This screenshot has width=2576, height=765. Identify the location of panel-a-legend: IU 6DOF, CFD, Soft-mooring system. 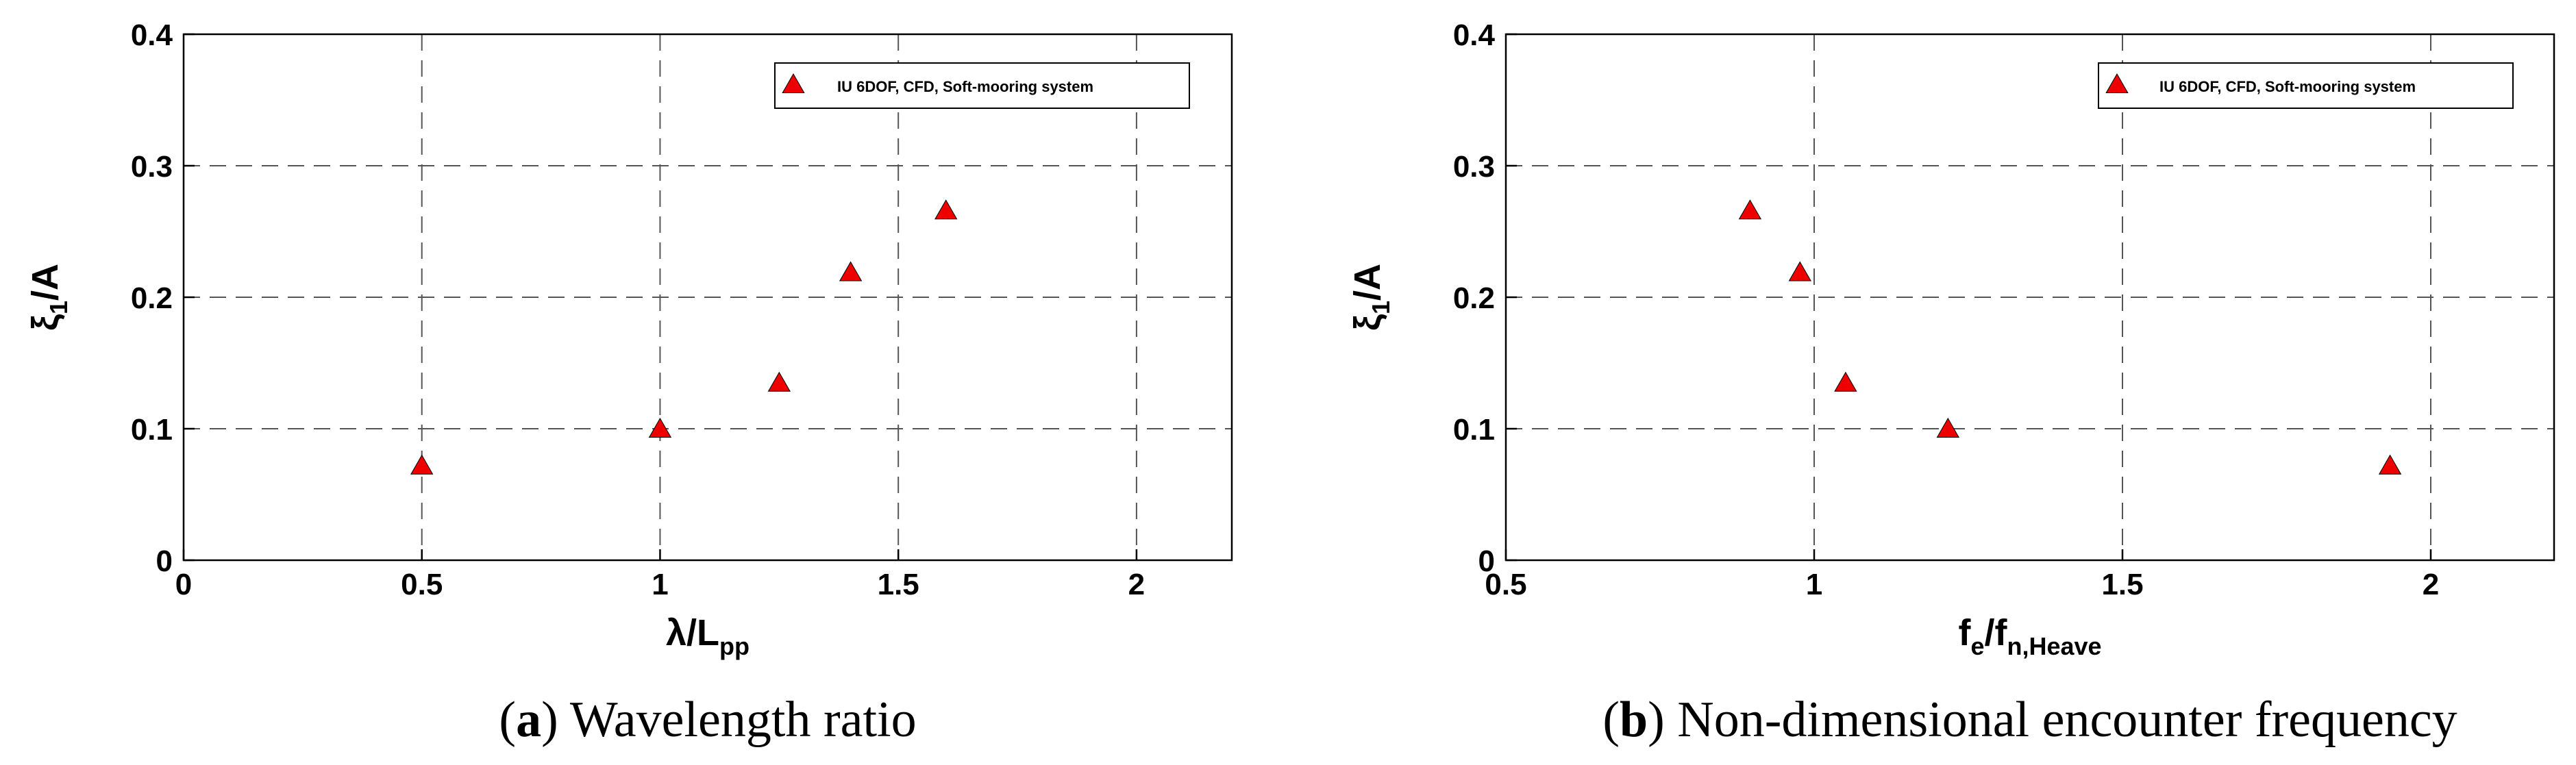
(982, 85).